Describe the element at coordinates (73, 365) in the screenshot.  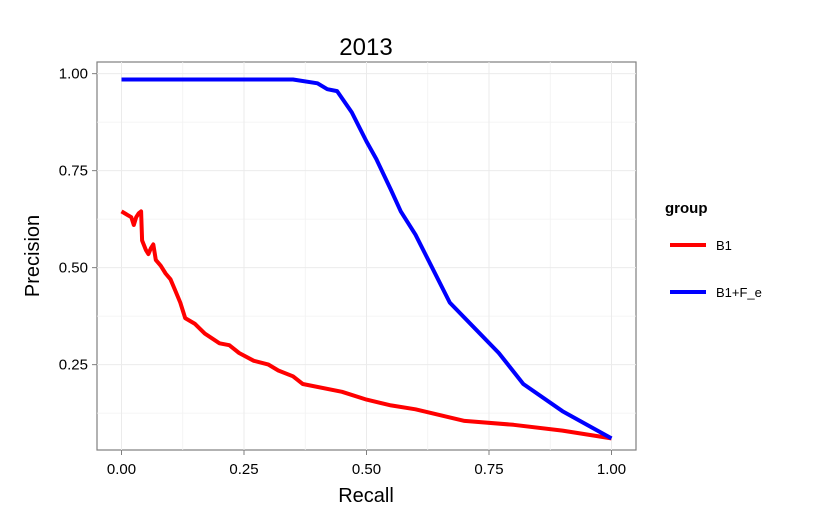
I see `y-tick-label: 0.25` at that location.